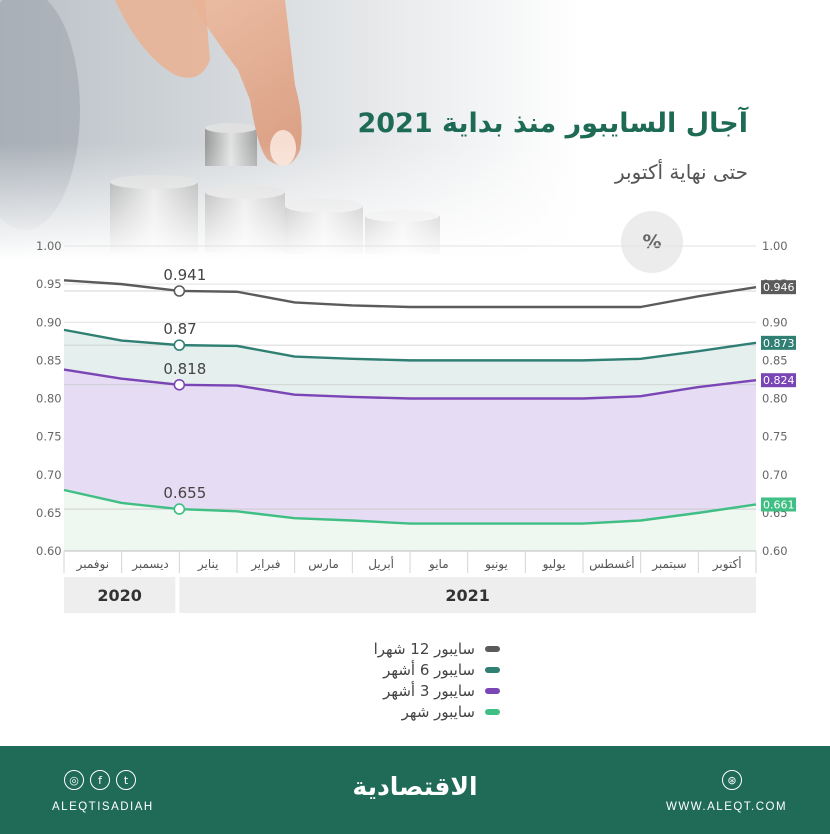 Image resolution: width=830 pixels, height=834 pixels. I want to click on y-tick-label-left: 0.65, so click(49, 513).